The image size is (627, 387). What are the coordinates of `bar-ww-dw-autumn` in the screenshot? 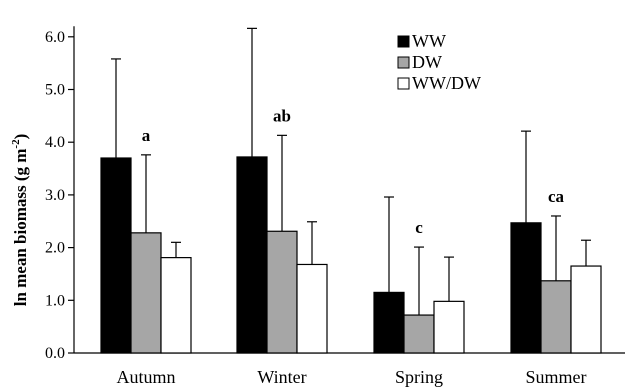 It's located at (176, 305).